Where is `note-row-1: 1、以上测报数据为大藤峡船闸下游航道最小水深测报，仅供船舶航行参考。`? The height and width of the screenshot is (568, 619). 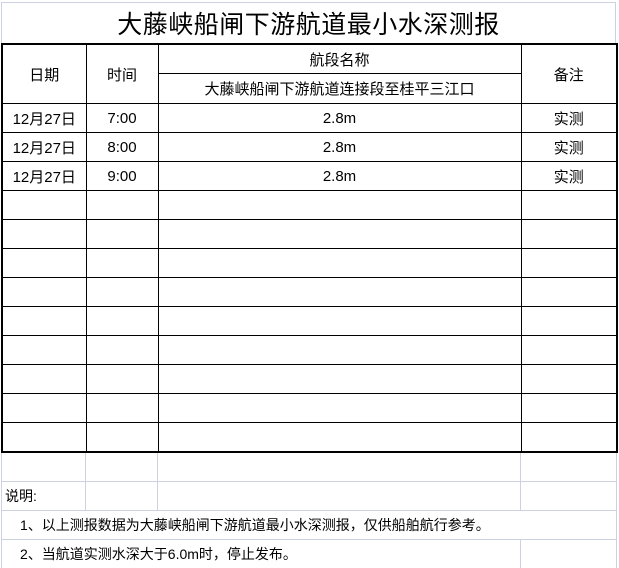
note-row-1: 1、以上测报数据为大藤峡船闸下游航道最小水深测报，仅供船舶航行参考。 is located at coordinates (309, 525).